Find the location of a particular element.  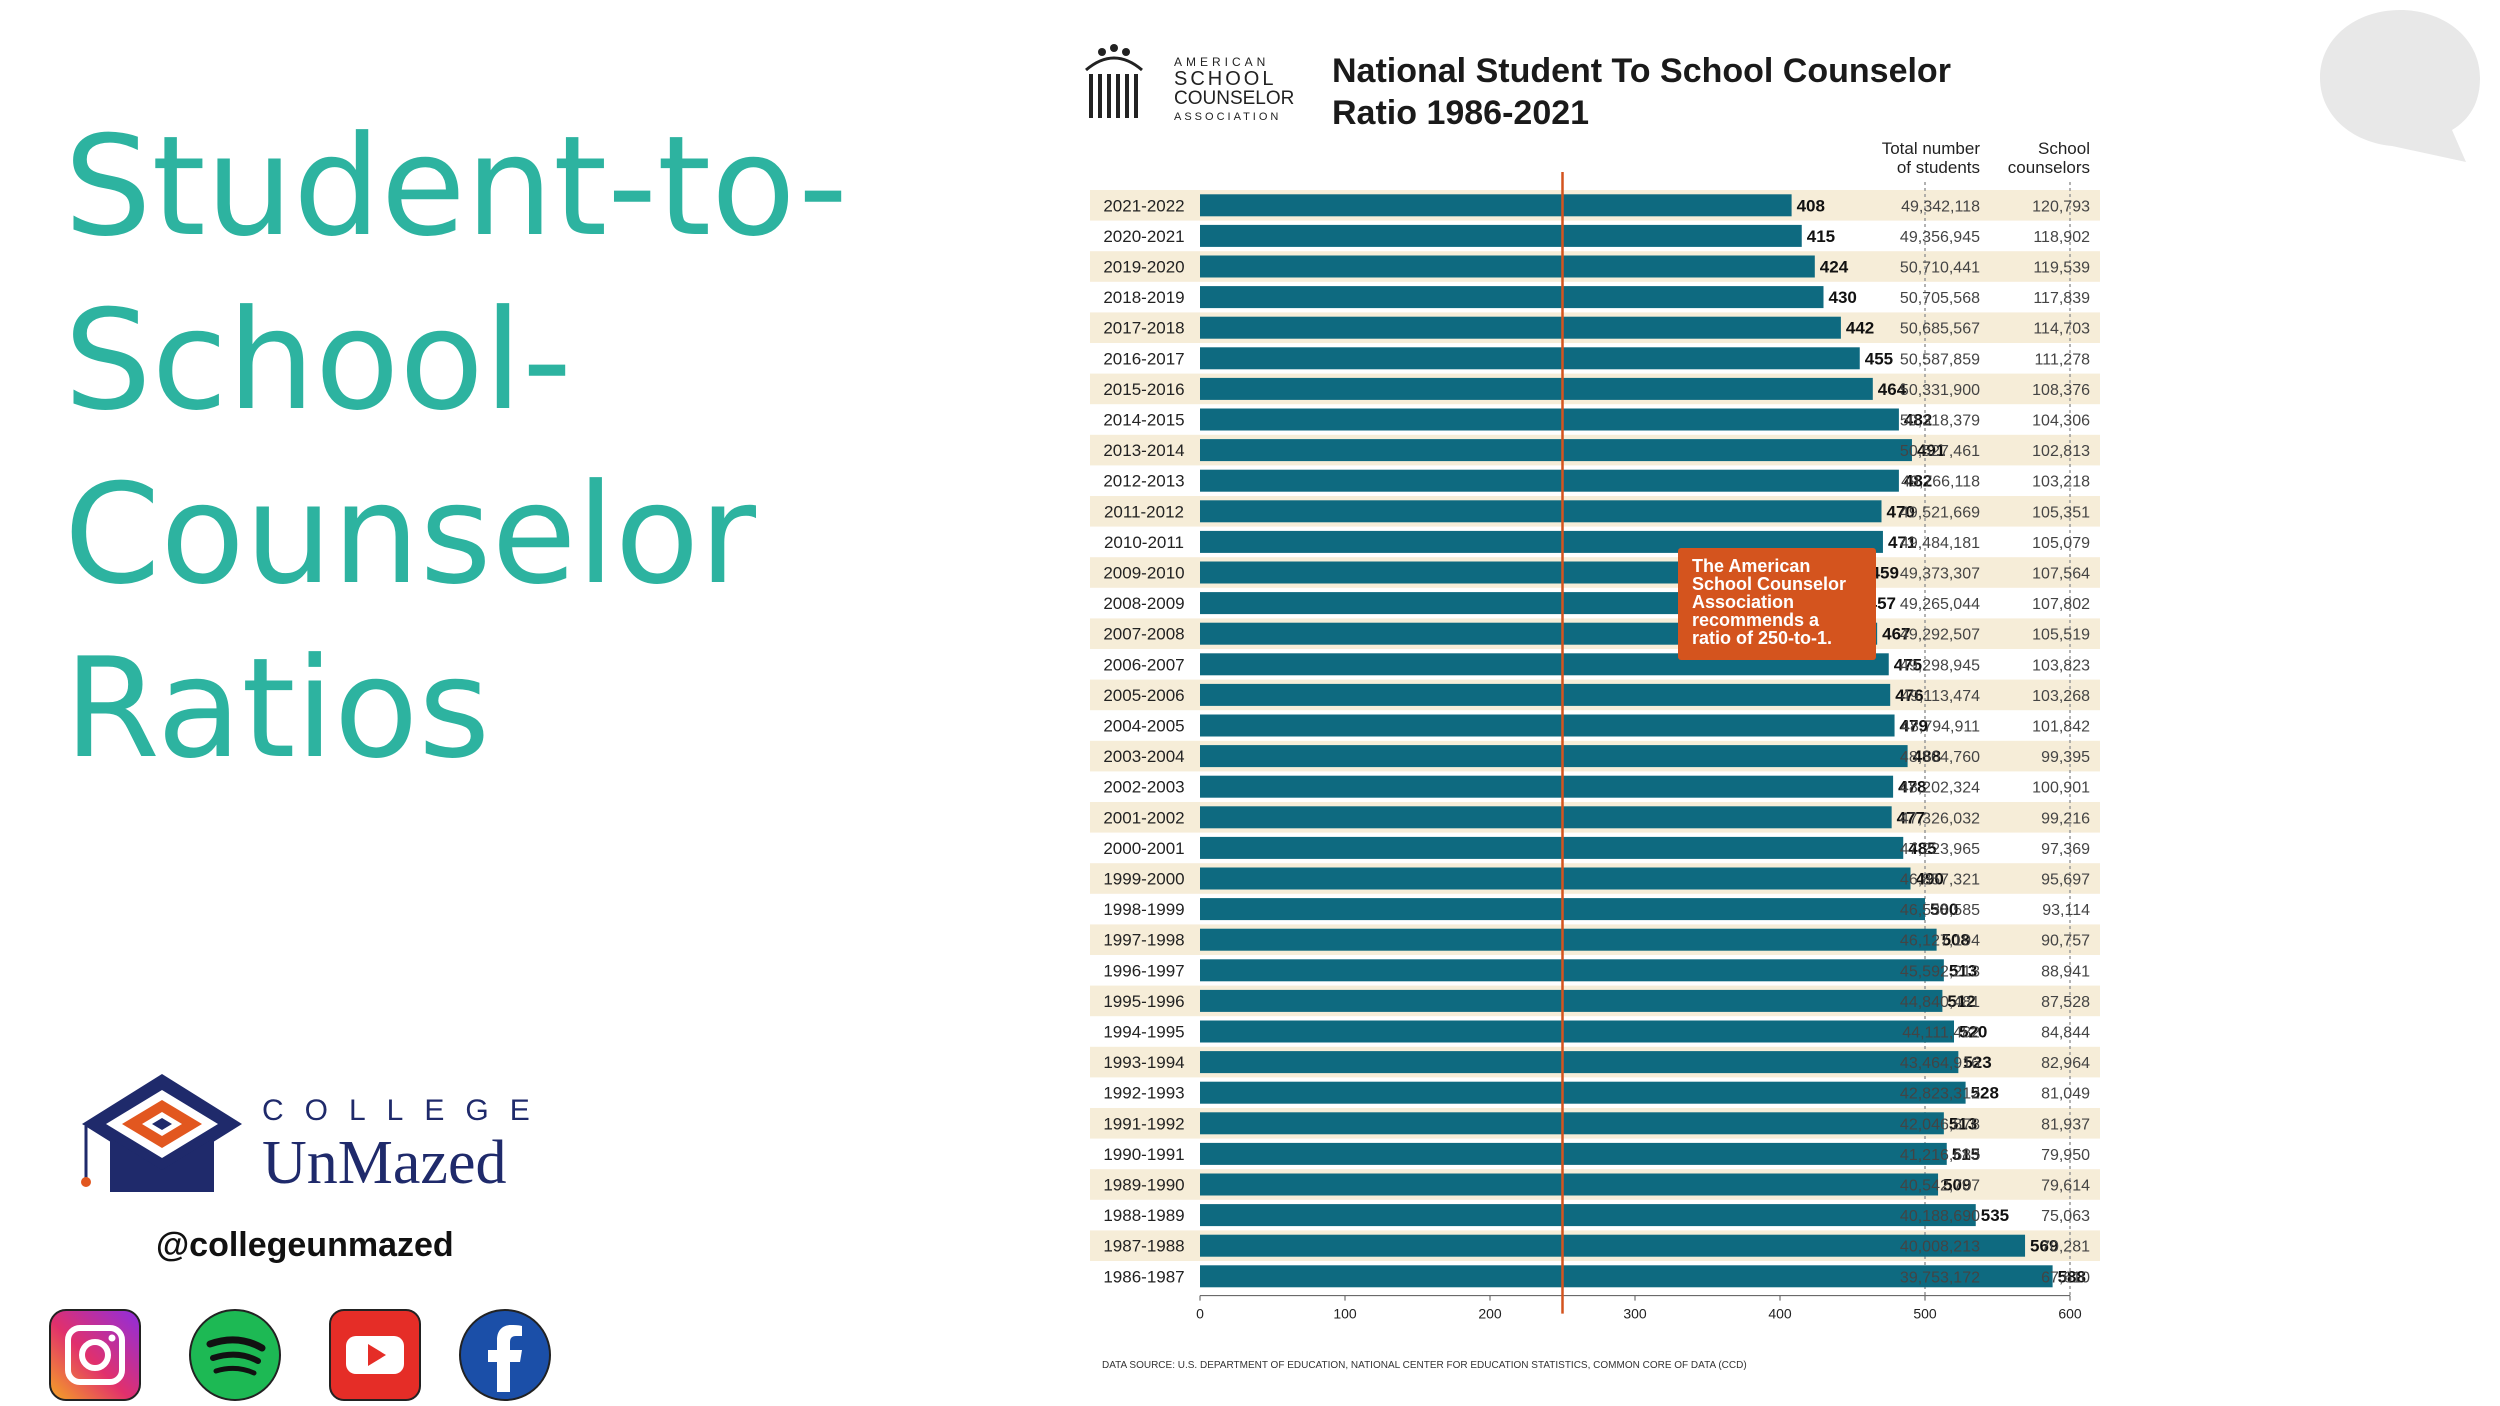

students-value: 50,527,461 is located at coordinates (1940, 451).